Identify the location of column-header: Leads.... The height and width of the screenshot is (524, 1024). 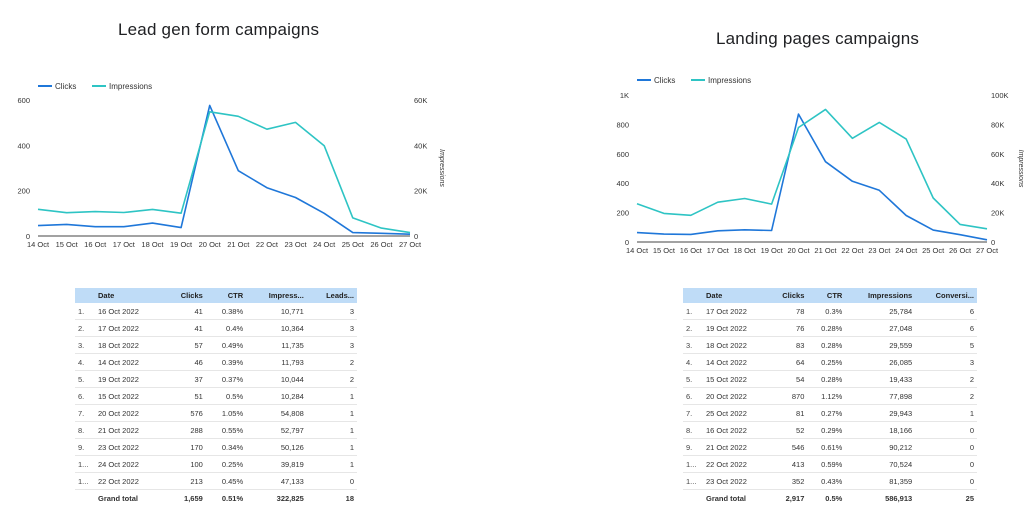
(331, 295).